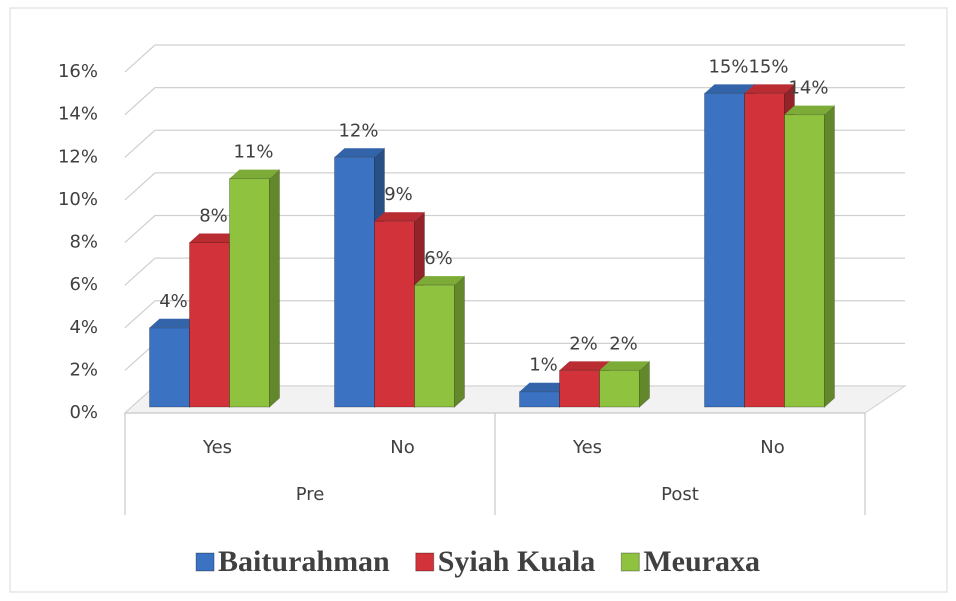  What do you see at coordinates (78, 199) in the screenshot?
I see `y-tick-label: 10%` at bounding box center [78, 199].